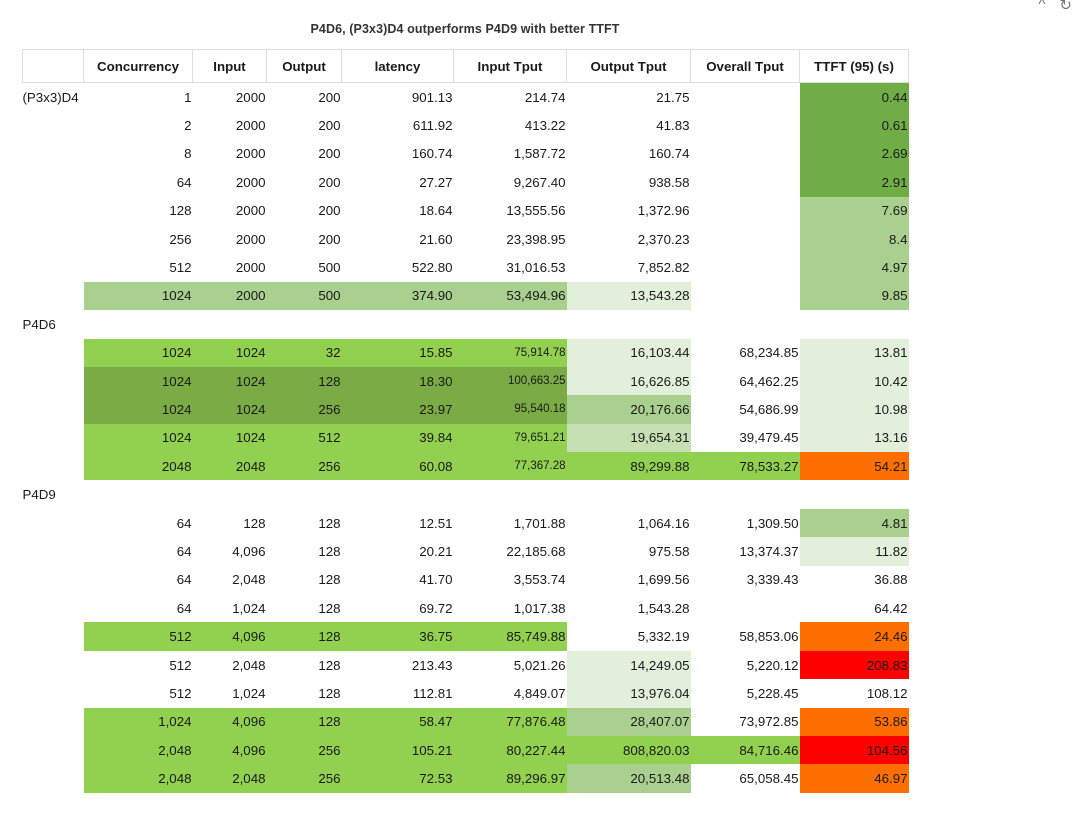 The image size is (1080, 819). What do you see at coordinates (669, 551) in the screenshot?
I see `cell-output-tput: 975.58` at bounding box center [669, 551].